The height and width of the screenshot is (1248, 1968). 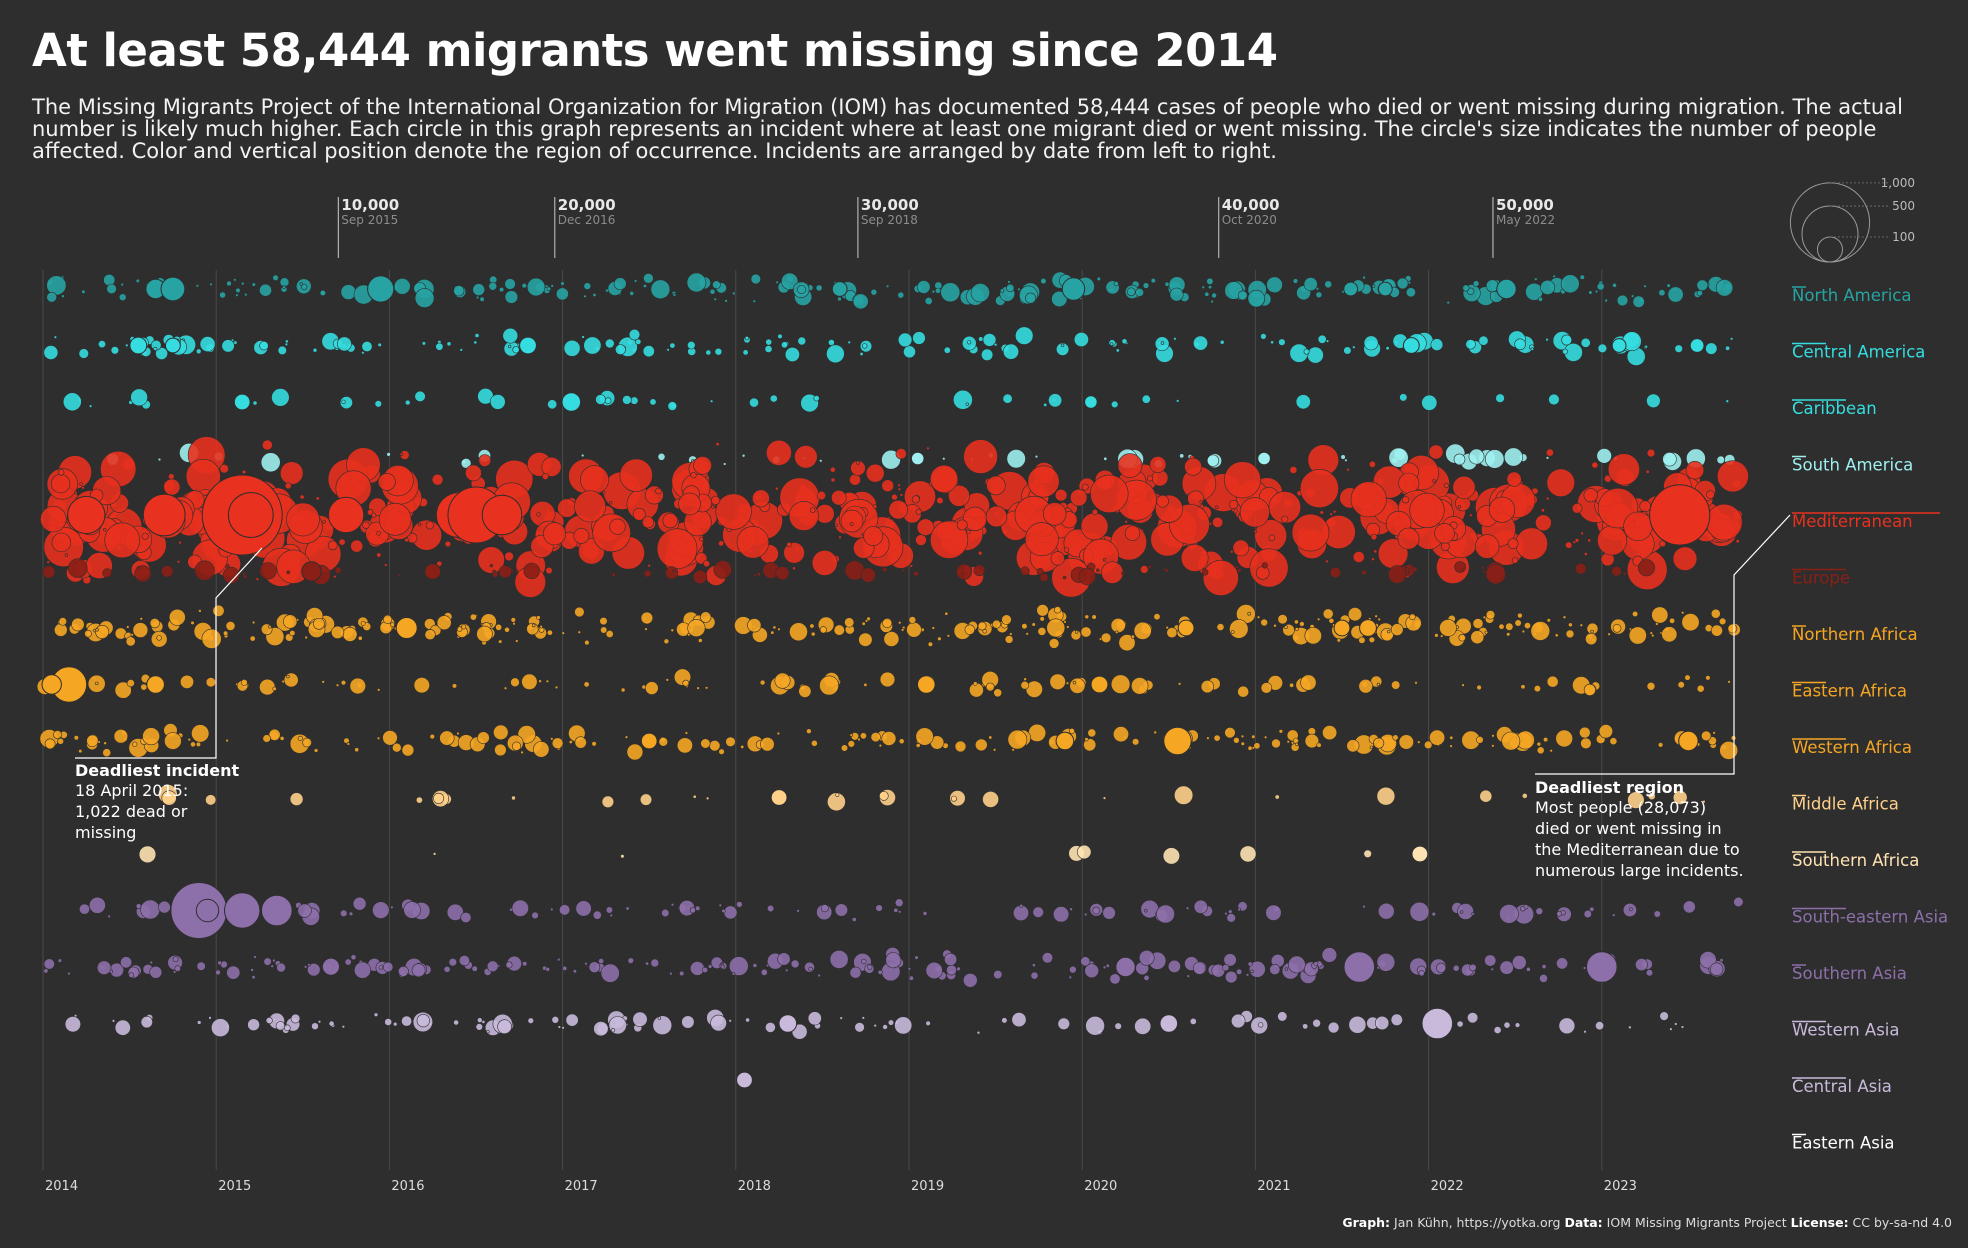 What do you see at coordinates (1852, 747) in the screenshot?
I see `region-label: Western Africa` at bounding box center [1852, 747].